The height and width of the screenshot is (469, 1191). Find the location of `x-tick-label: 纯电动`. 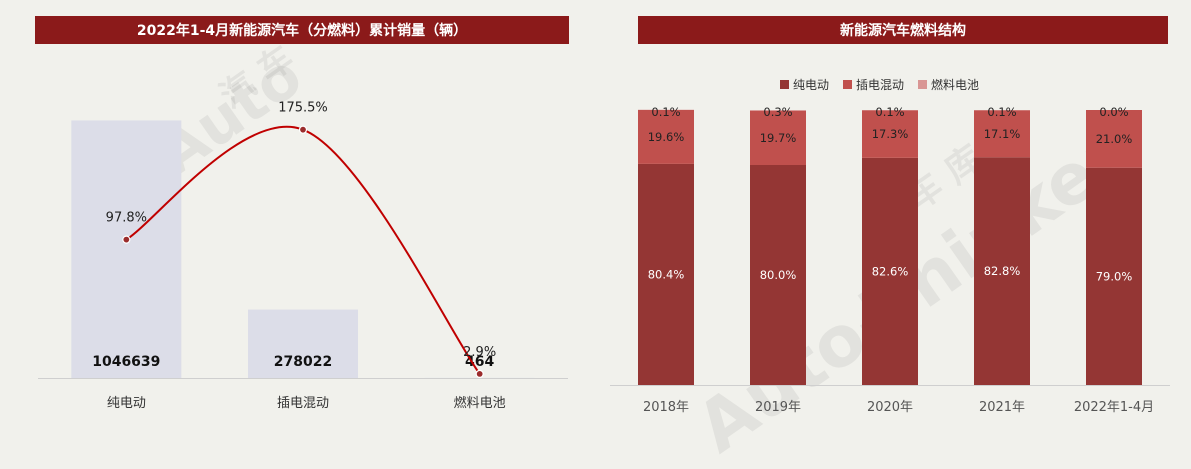

x-tick-label: 纯电动 is located at coordinates (126, 403).